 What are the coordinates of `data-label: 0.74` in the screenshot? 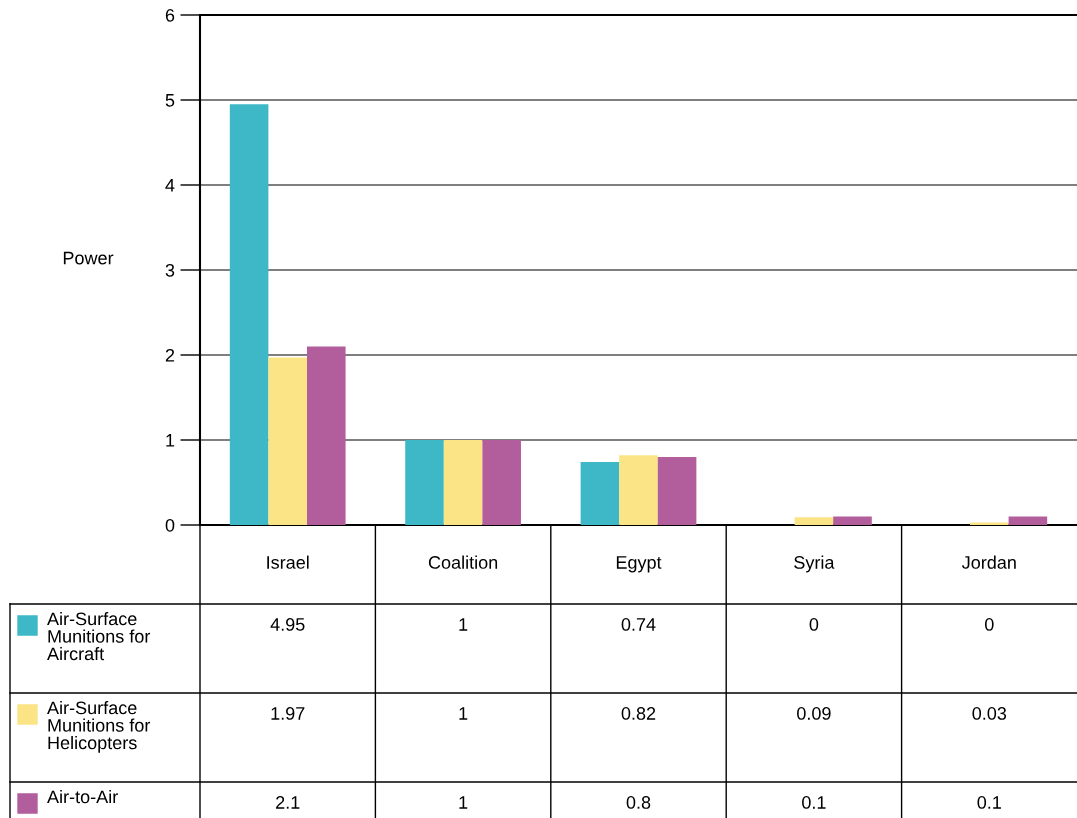 It's located at (638, 624).